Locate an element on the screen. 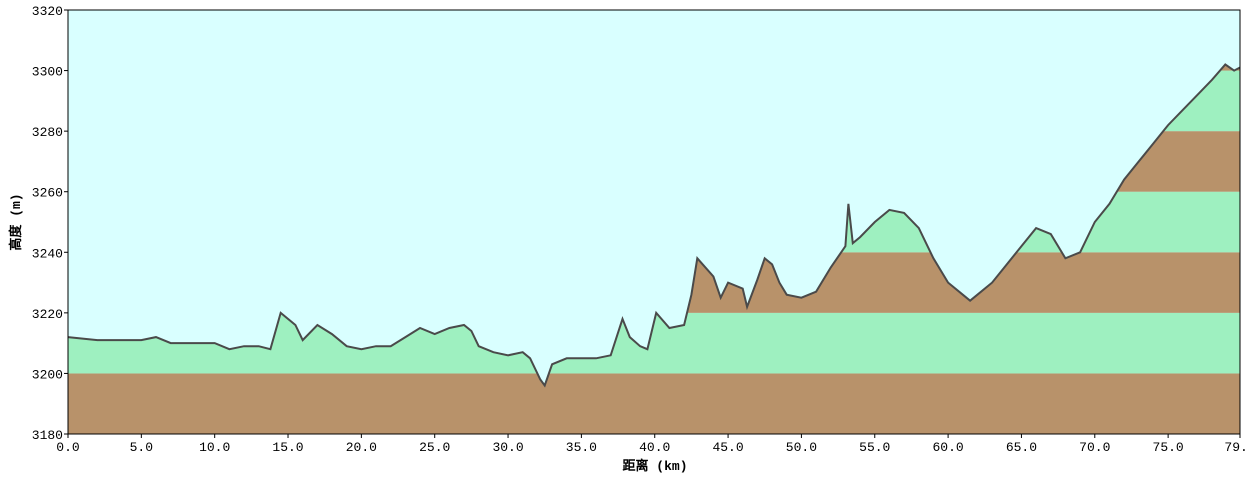  y-tick-label: 3240 is located at coordinates (47, 253).